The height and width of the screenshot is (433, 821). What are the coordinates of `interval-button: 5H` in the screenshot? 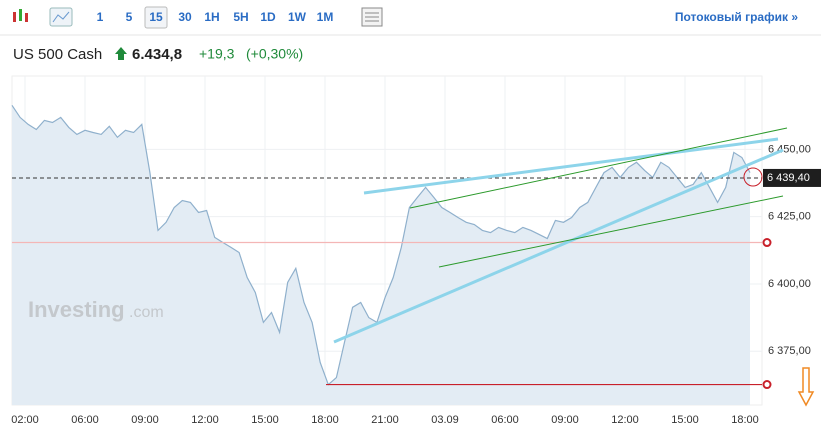 It's located at (240, 17).